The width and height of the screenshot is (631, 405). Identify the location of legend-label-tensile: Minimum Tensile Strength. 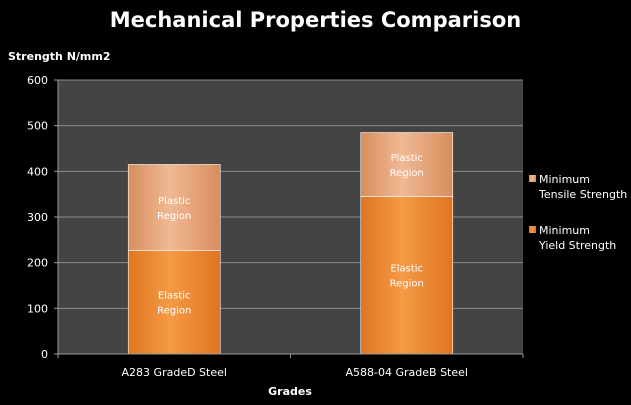
(582, 187).